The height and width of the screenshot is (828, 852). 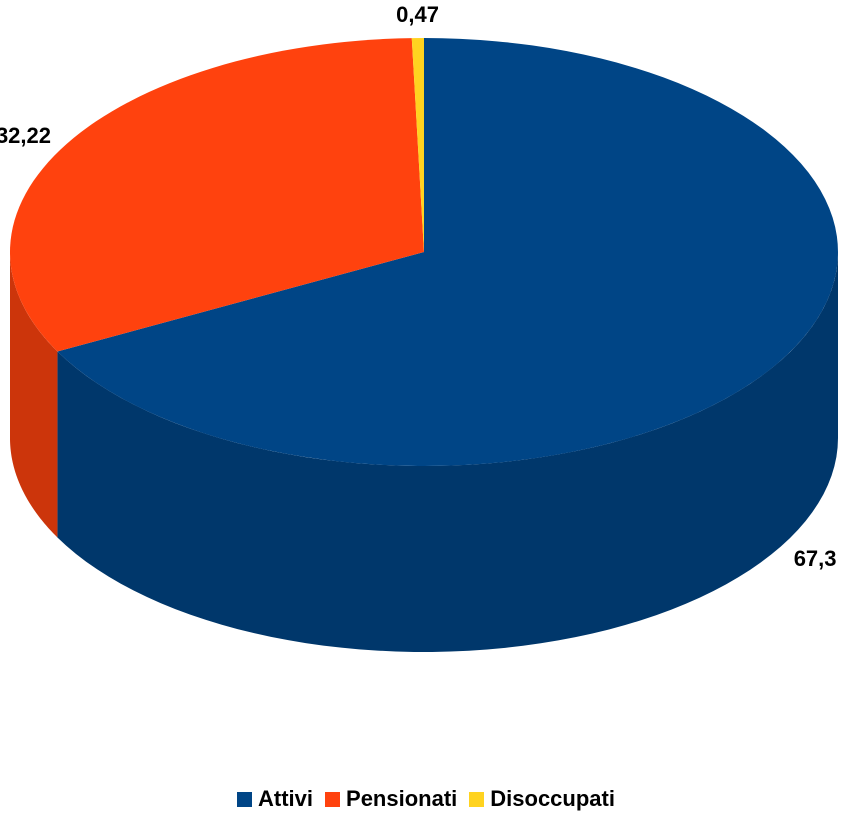 I want to click on pie-slice-disoccupati, so click(x=417, y=144).